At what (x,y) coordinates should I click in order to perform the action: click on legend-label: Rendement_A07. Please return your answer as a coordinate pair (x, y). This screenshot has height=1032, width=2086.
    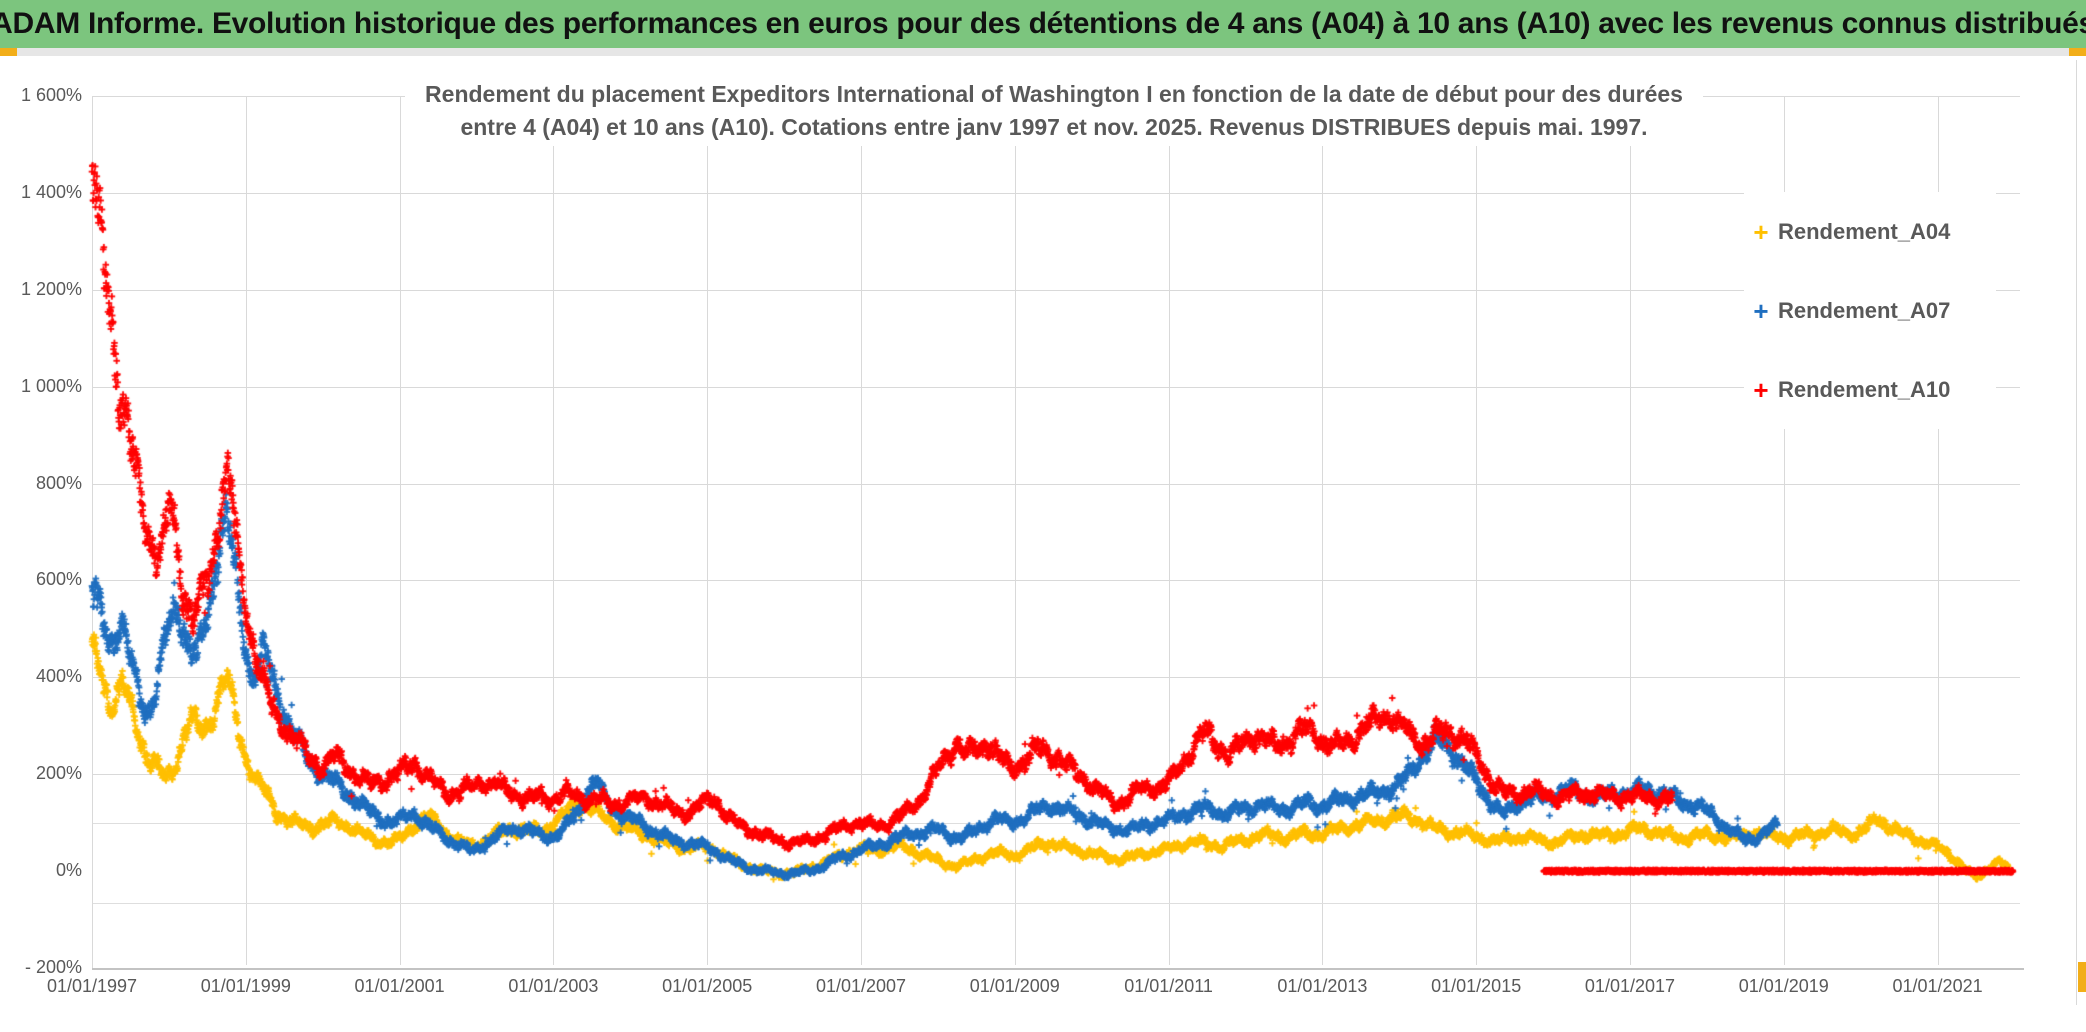
    Looking at the image, I should click on (1864, 310).